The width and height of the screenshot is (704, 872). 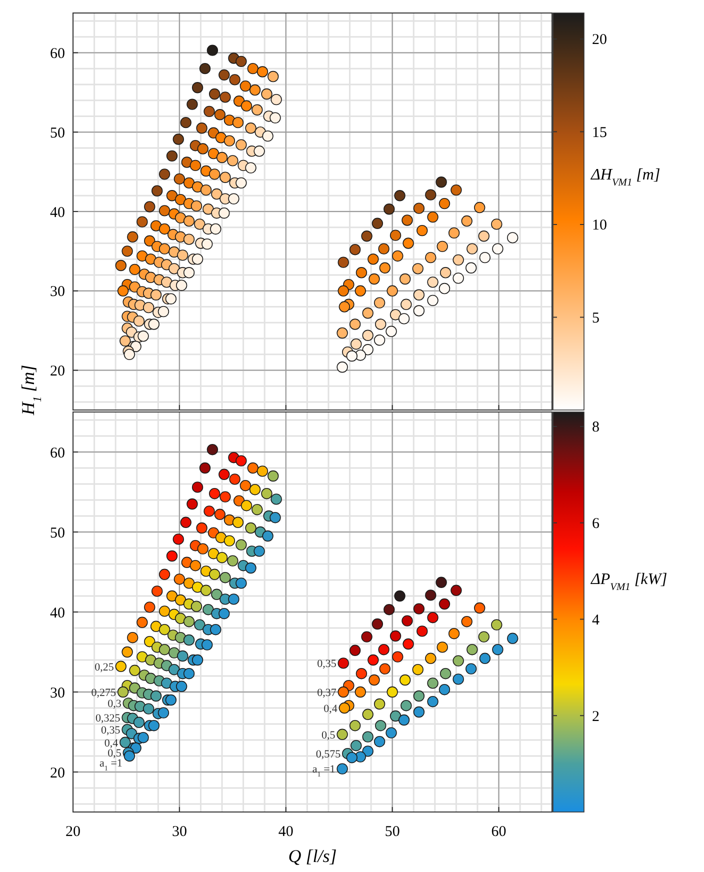 I want to click on annotation: 0,37, so click(x=327, y=692).